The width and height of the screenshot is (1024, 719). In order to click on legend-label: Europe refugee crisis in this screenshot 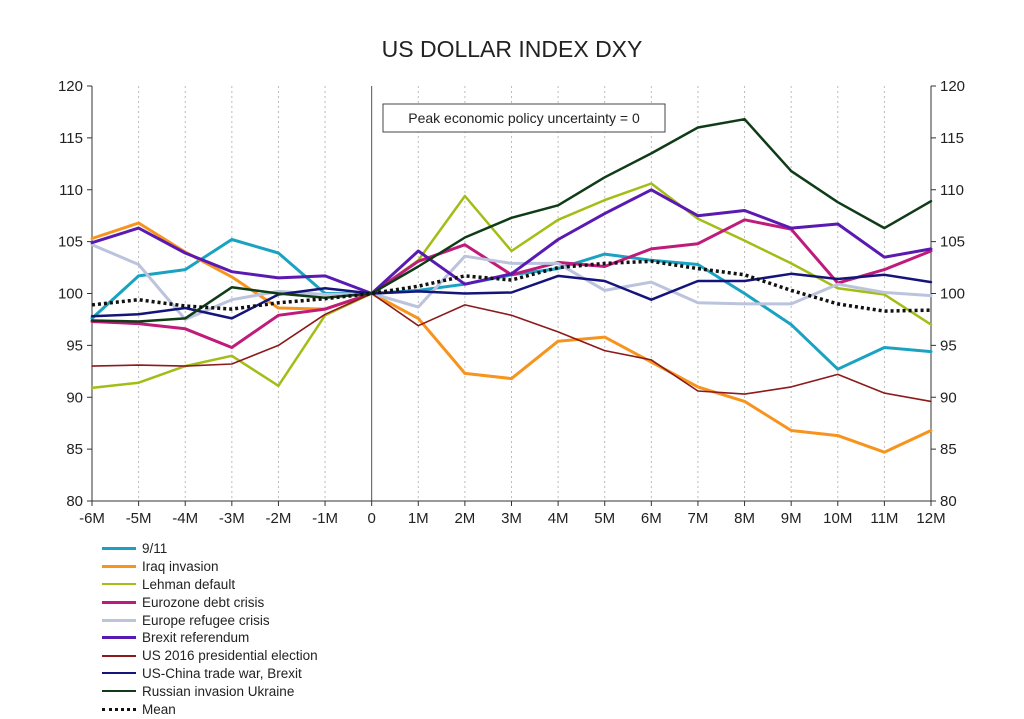, I will do `click(206, 620)`.